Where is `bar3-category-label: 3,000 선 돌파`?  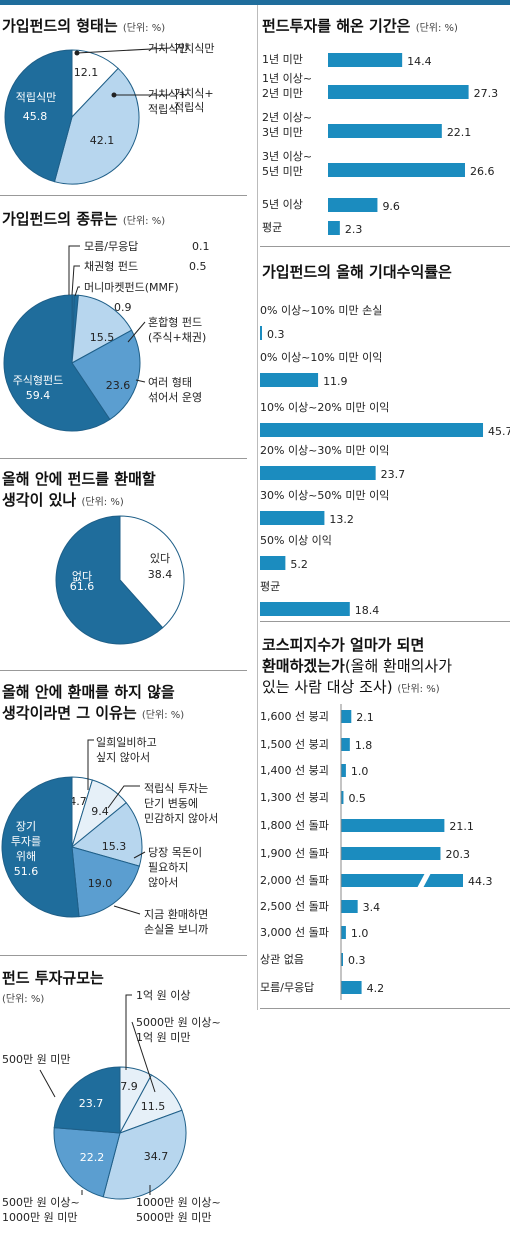 bar3-category-label: 3,000 선 돌파 is located at coordinates (294, 932).